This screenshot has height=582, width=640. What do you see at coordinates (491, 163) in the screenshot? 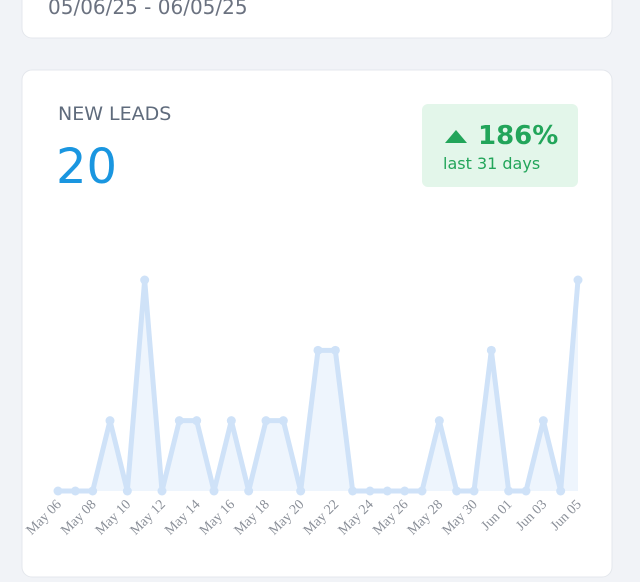
I see `period: last 31 days` at bounding box center [491, 163].